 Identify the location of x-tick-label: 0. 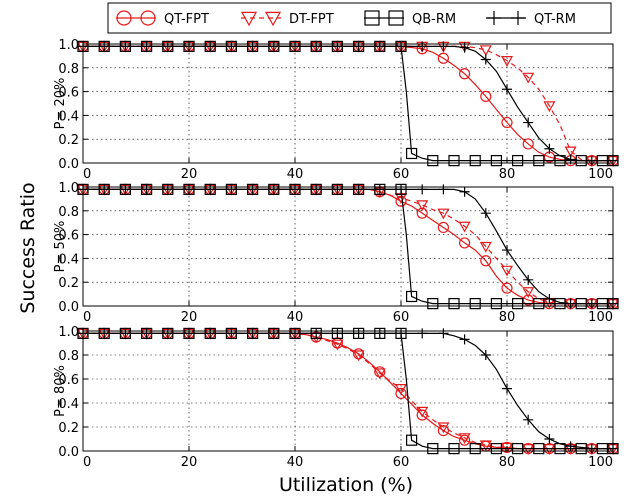
(87, 462).